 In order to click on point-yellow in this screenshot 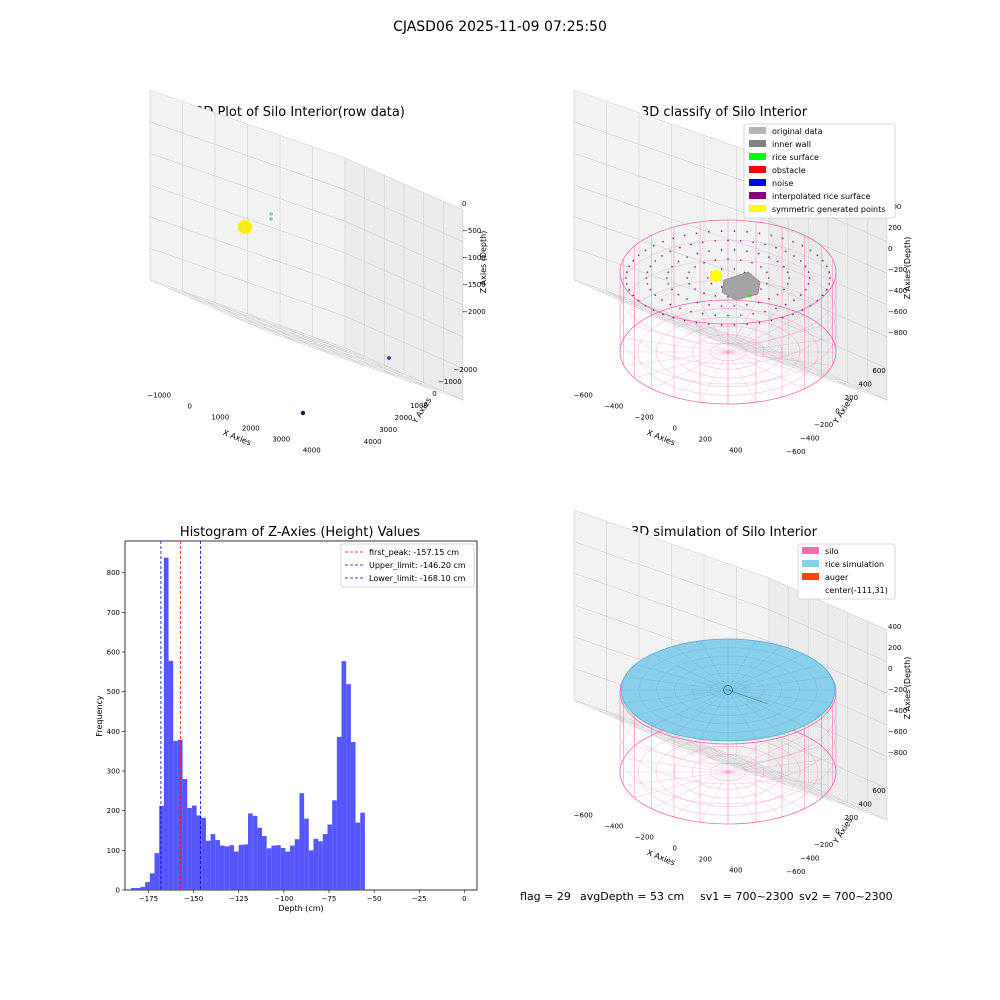, I will do `click(247, 224)`.